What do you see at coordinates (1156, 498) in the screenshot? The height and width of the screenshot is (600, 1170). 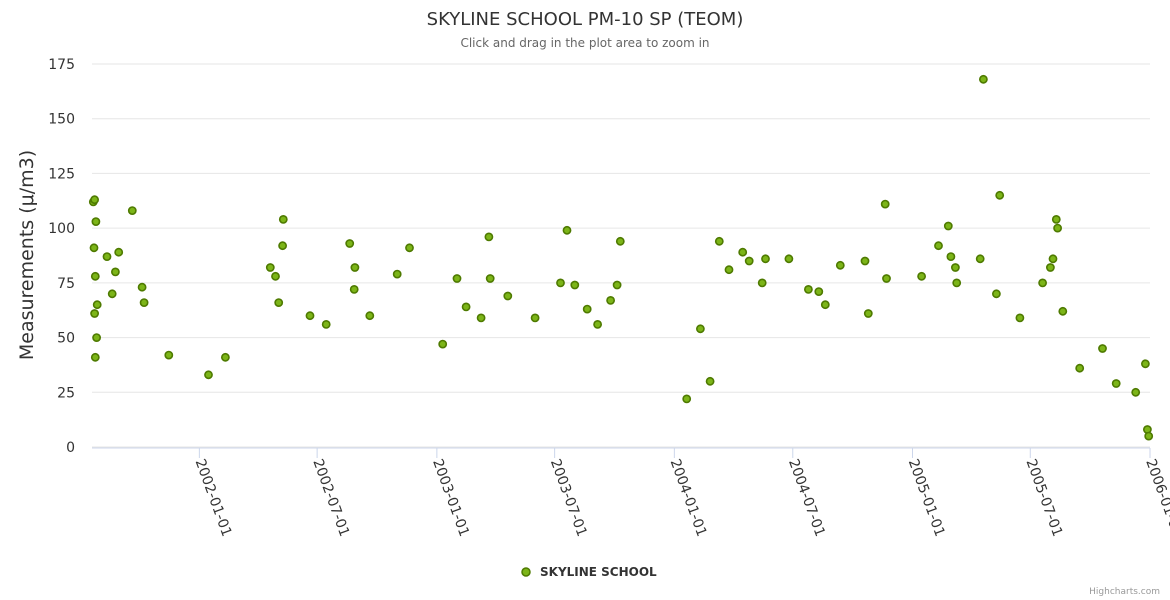 I see `x-tick-label: 2006-01-01` at bounding box center [1156, 498].